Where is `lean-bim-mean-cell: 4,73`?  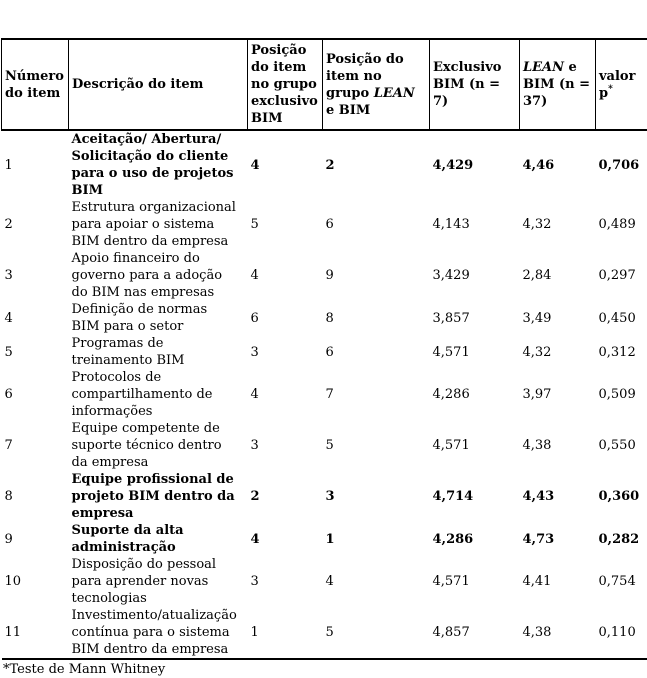 lean-bim-mean-cell: 4,73 is located at coordinates (538, 539).